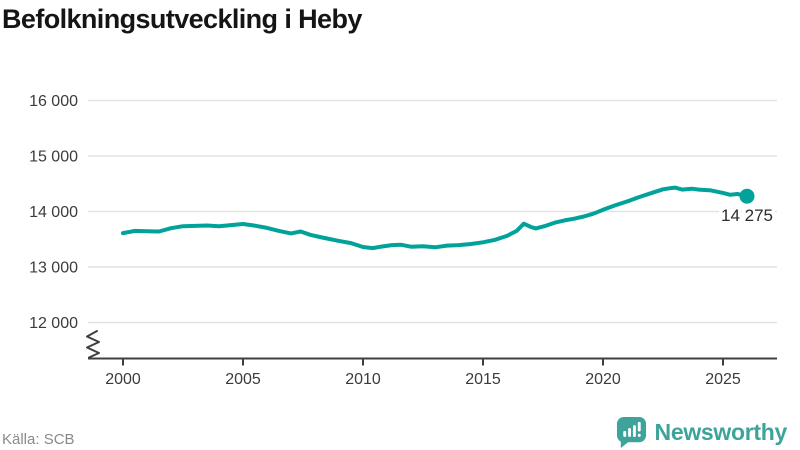 The image size is (800, 450). What do you see at coordinates (123, 379) in the screenshot?
I see `x-tick-label: 2000` at bounding box center [123, 379].